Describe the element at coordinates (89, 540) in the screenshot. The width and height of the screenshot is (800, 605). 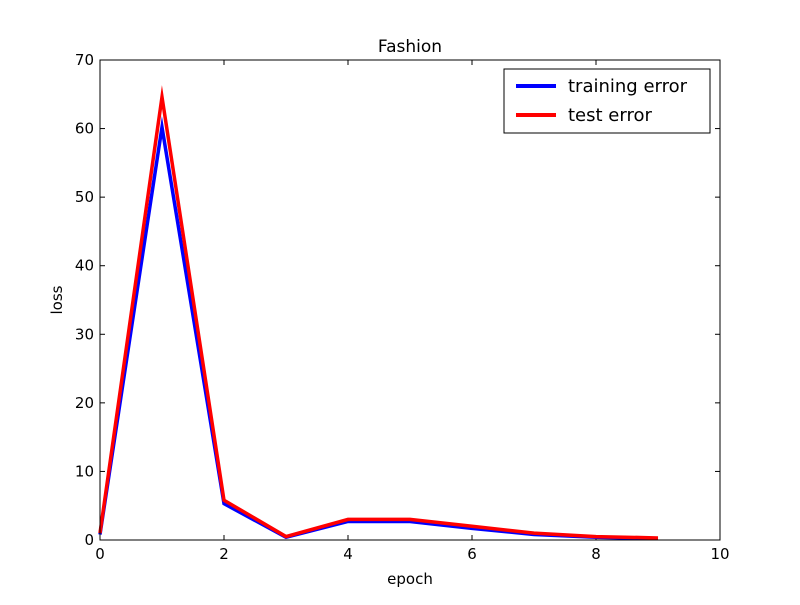
I see `y-tick-label: 0` at that location.